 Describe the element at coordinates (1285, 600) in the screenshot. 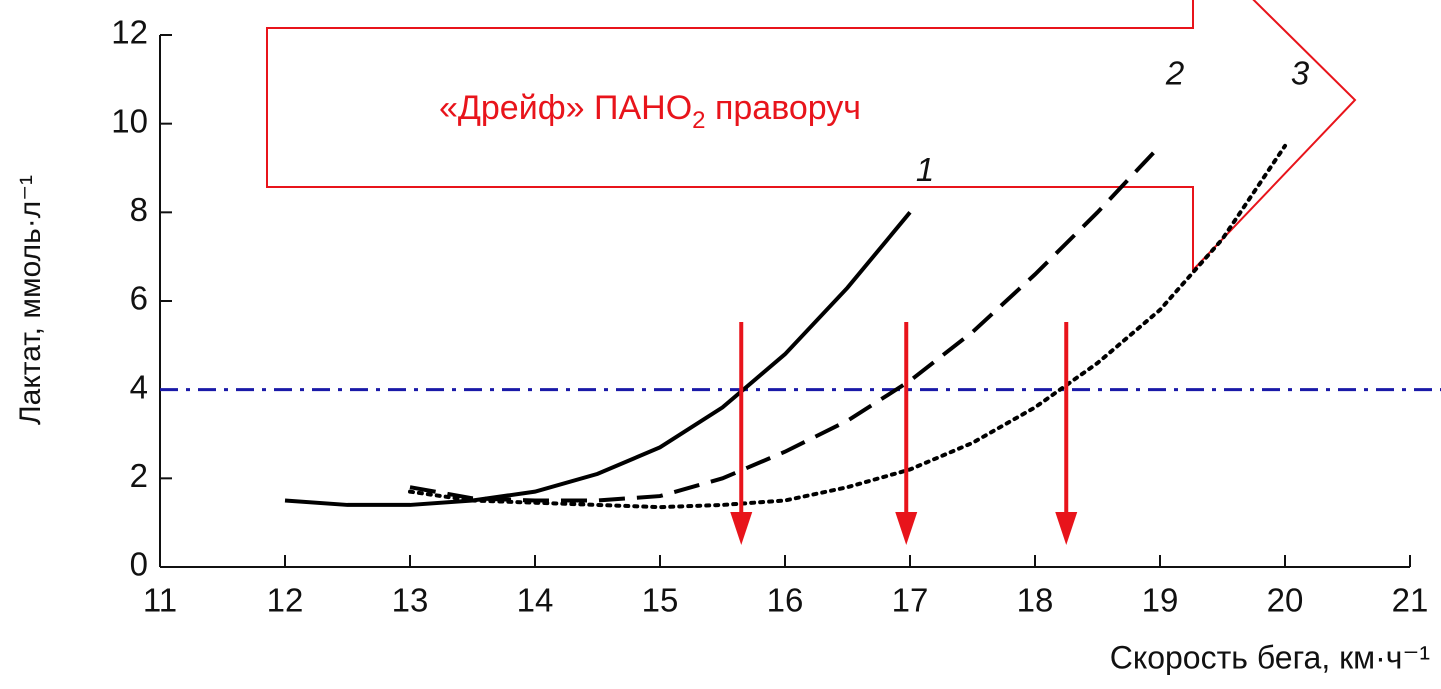

I see `x-tick-label: 20` at that location.